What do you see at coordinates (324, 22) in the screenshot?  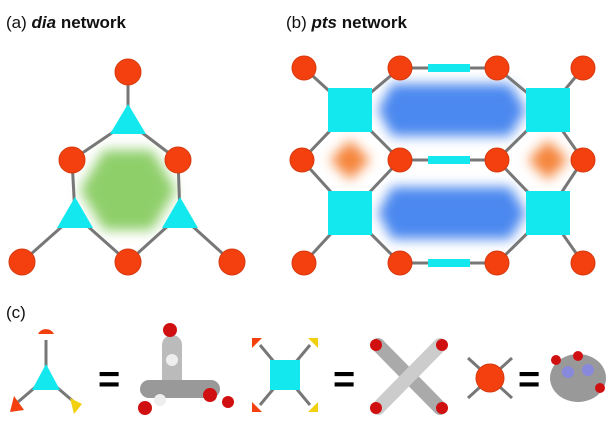 I see `net-name: pts` at bounding box center [324, 22].